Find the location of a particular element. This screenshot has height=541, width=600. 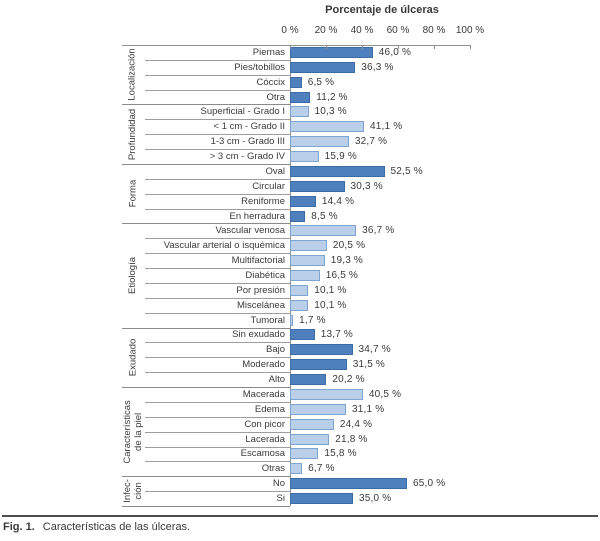

bar-value-label: 21,8 % is located at coordinates (351, 439).